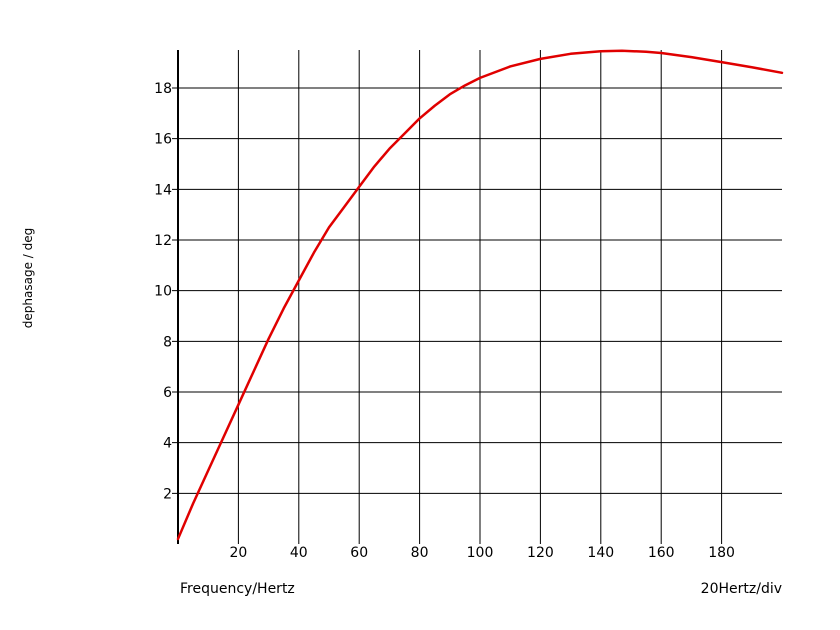 The image size is (840, 630). What do you see at coordinates (540, 553) in the screenshot?
I see `x-tick-label: 120` at bounding box center [540, 553].